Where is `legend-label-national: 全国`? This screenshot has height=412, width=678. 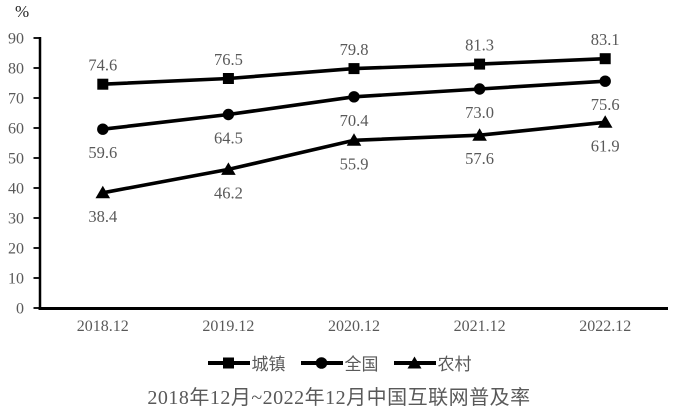
legend-label-national: 全国 is located at coordinates (361, 364).